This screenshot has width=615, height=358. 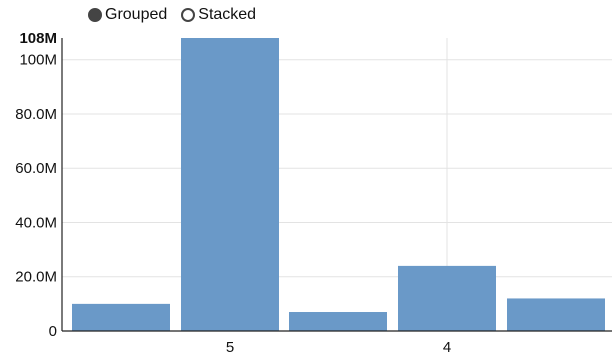 What do you see at coordinates (227, 14) in the screenshot?
I see `stacked-radio-label: Stacked` at bounding box center [227, 14].